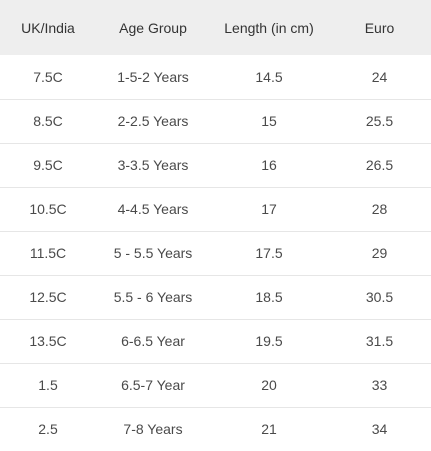  I want to click on cell-uk-india: 11.5C, so click(48, 253).